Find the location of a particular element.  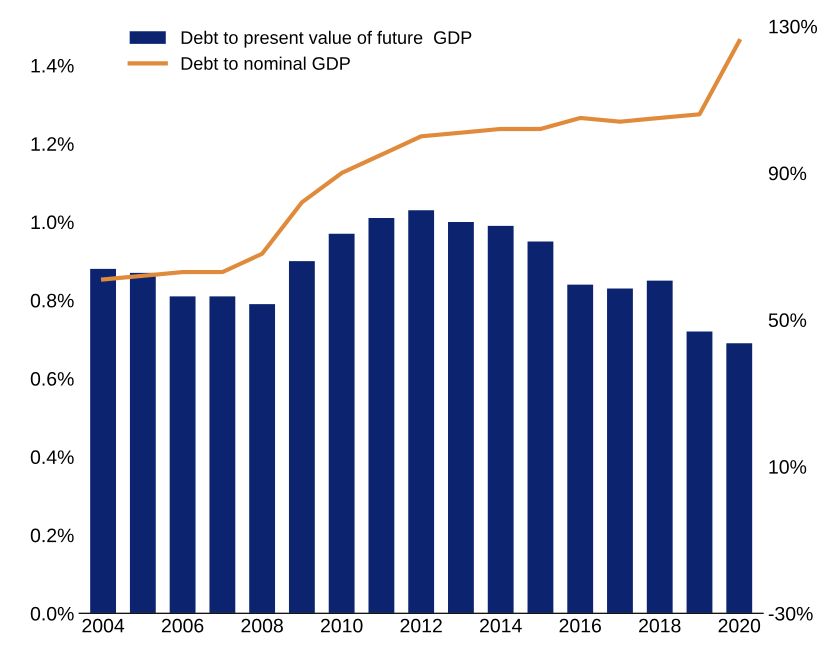

y2-tick-label: 130% is located at coordinates (793, 27).